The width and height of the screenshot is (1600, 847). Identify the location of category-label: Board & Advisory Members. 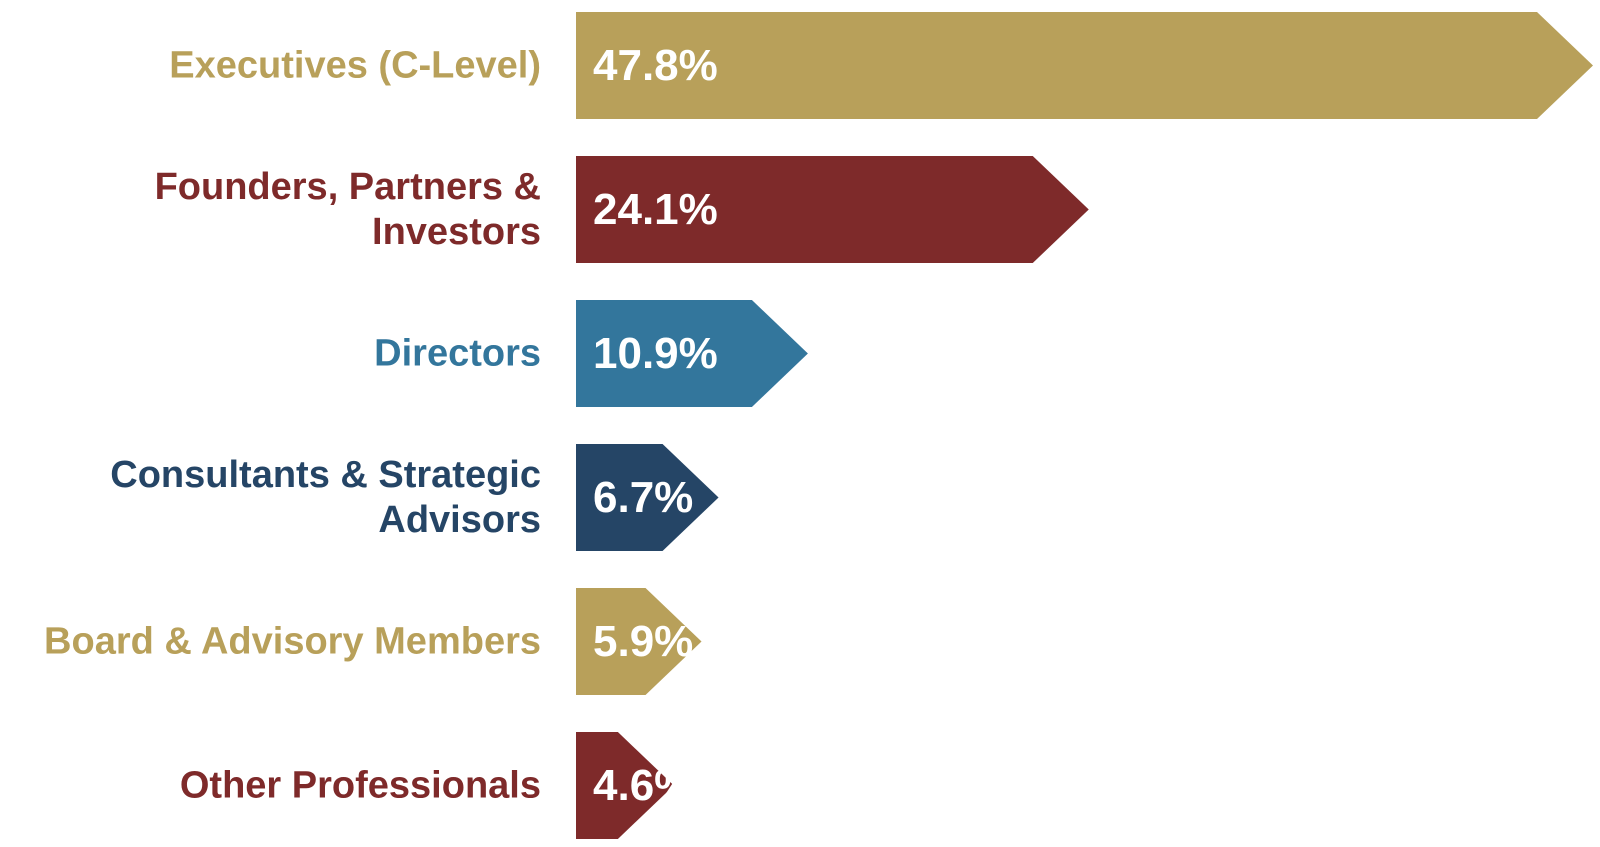
(292, 642).